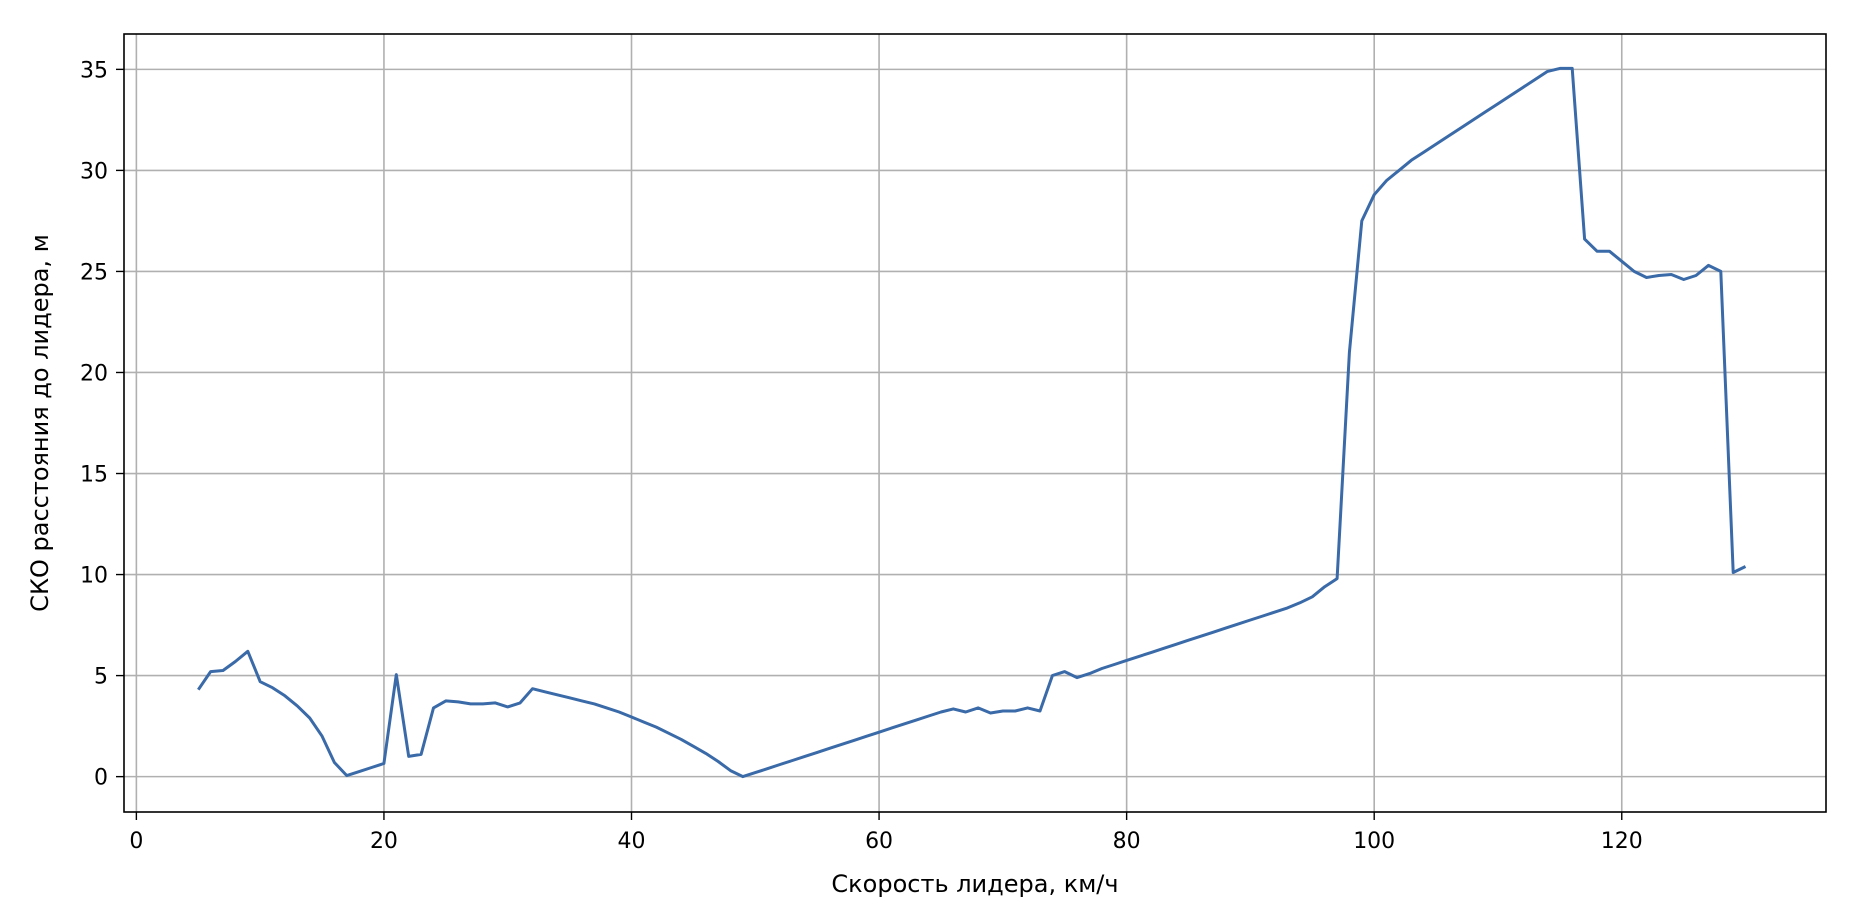 The width and height of the screenshot is (1850, 918). What do you see at coordinates (1127, 841) in the screenshot?
I see `x-tick-label: 80` at bounding box center [1127, 841].